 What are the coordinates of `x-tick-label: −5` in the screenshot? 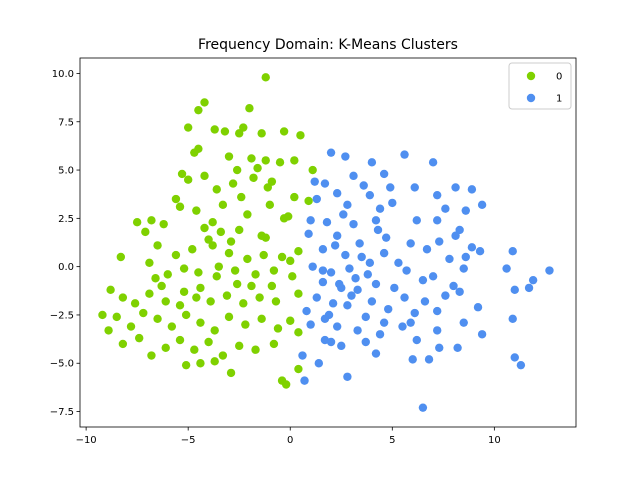 It's located at (188, 440).